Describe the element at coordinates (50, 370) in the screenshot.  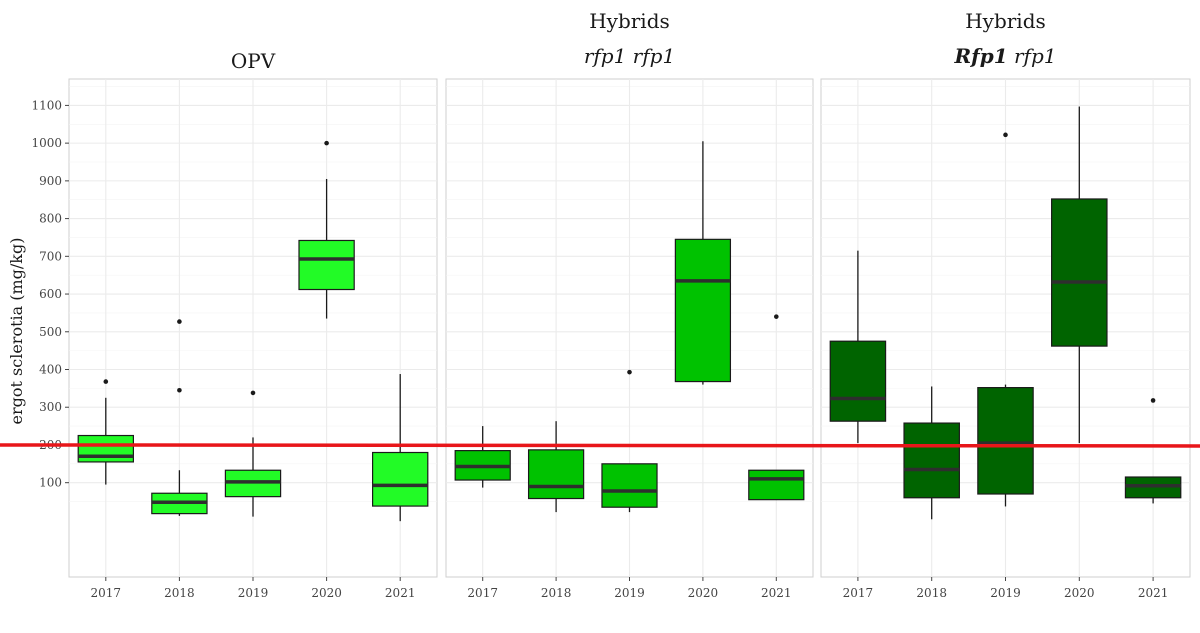
I see `y-tick-label: 400` at that location.